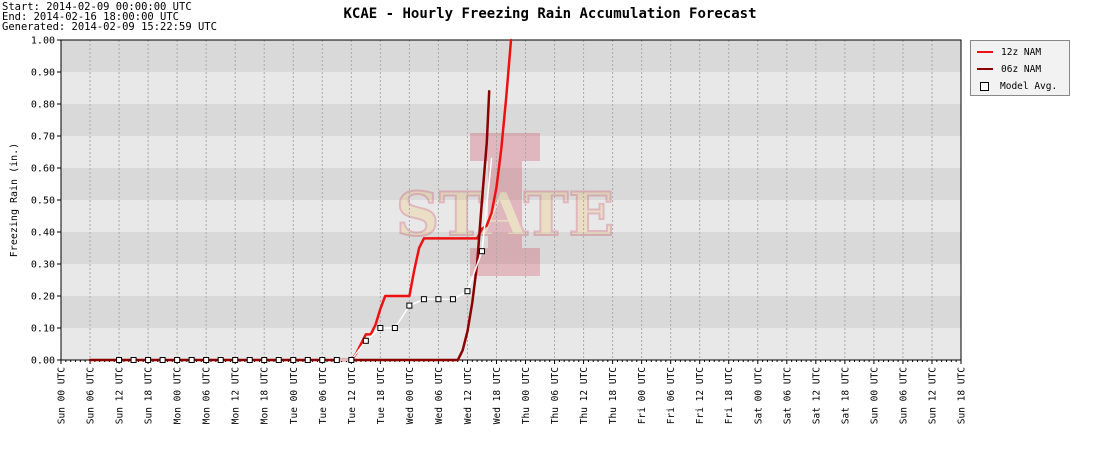  Describe the element at coordinates (43, 297) in the screenshot. I see `y-tick-label: 0.20` at that location.